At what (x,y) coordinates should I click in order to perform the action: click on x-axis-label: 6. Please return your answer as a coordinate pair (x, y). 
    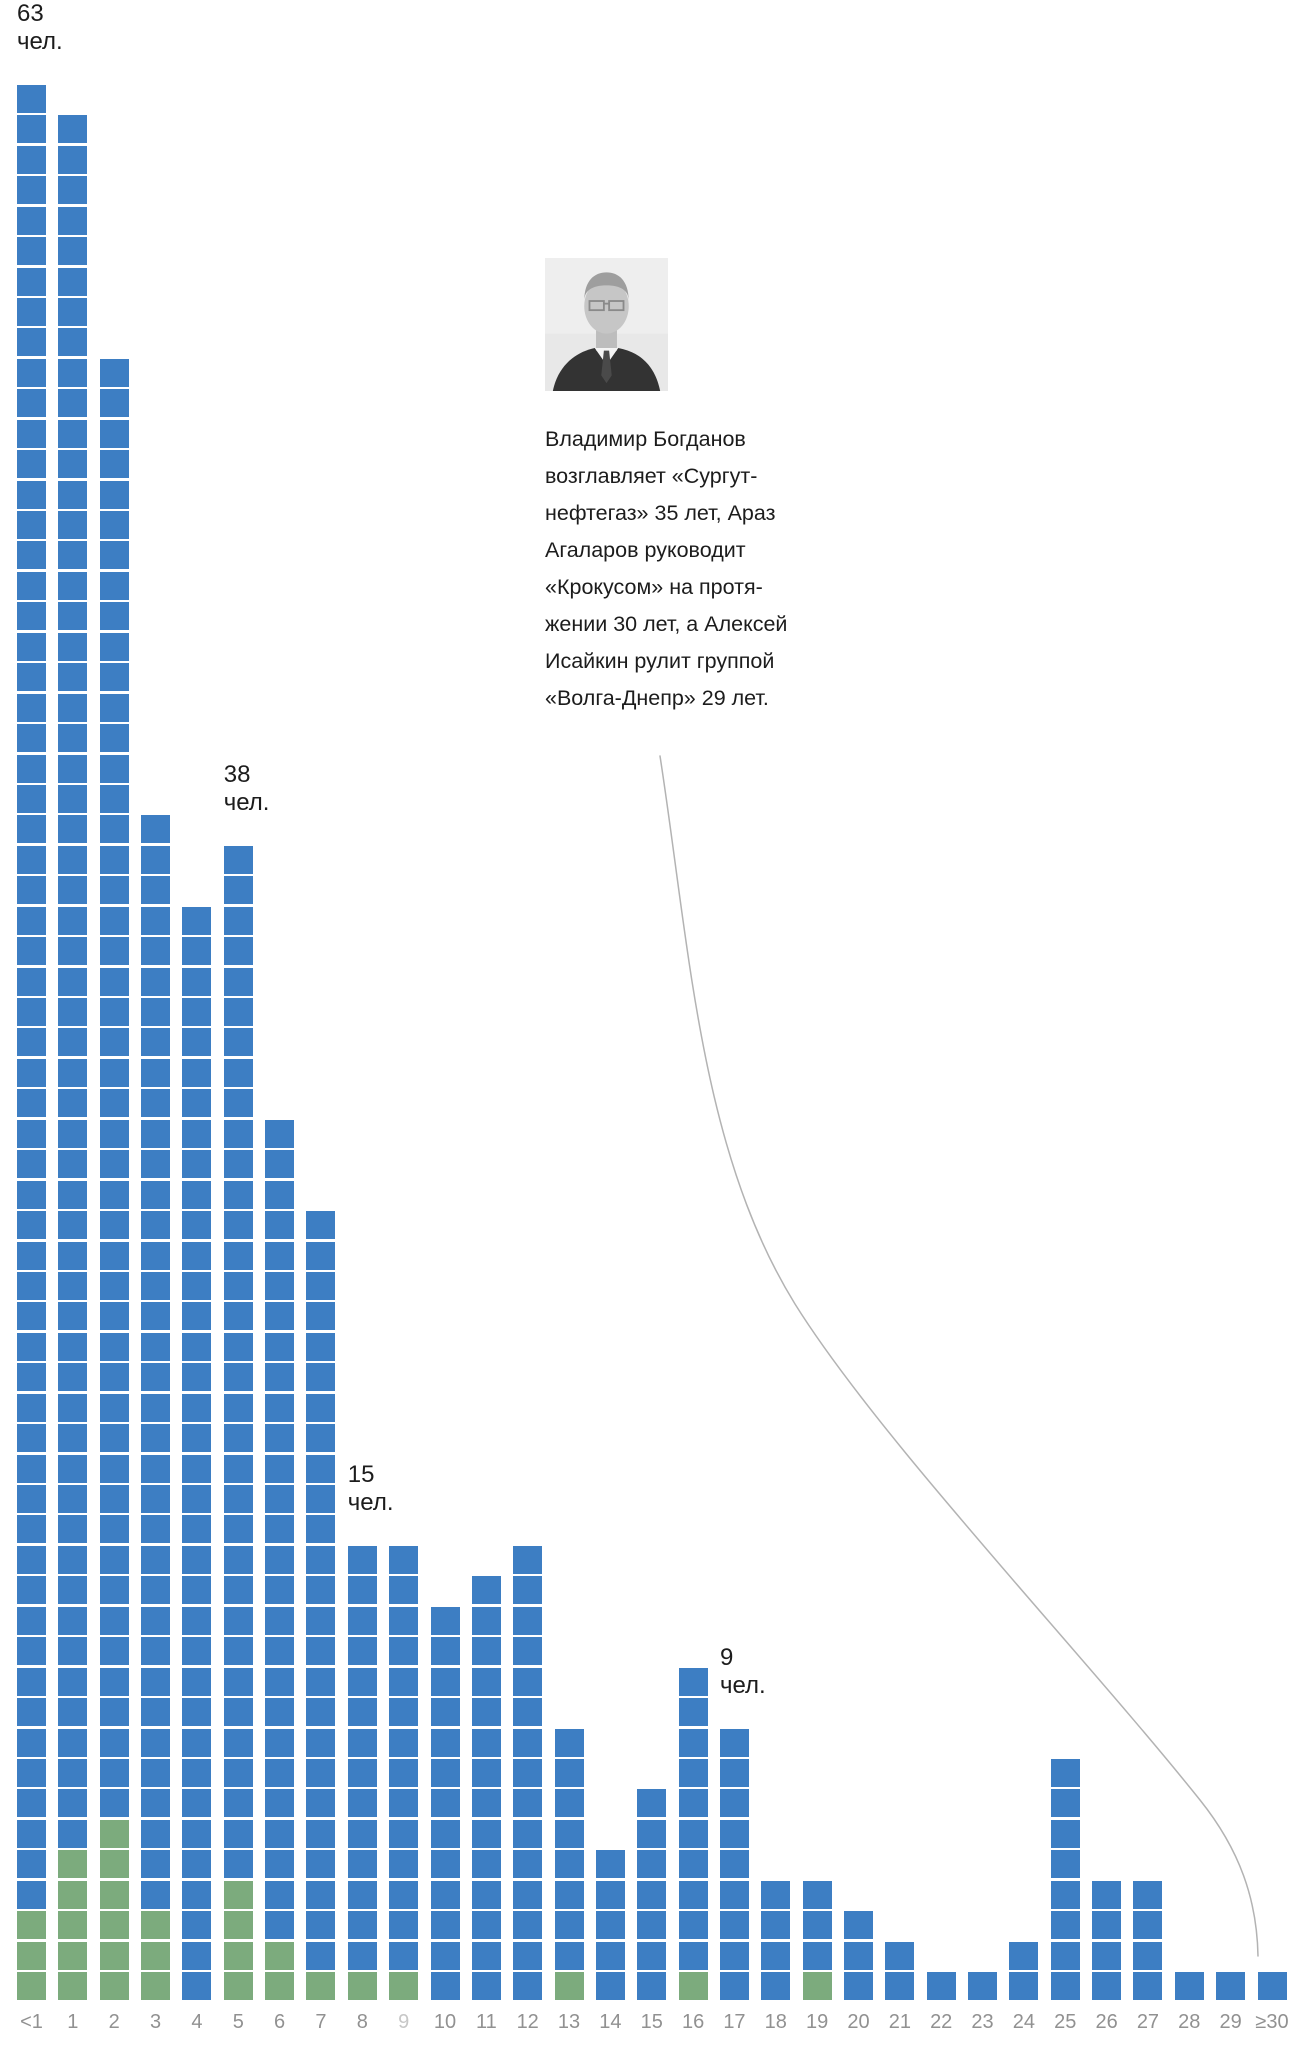
    Looking at the image, I should click on (280, 2022).